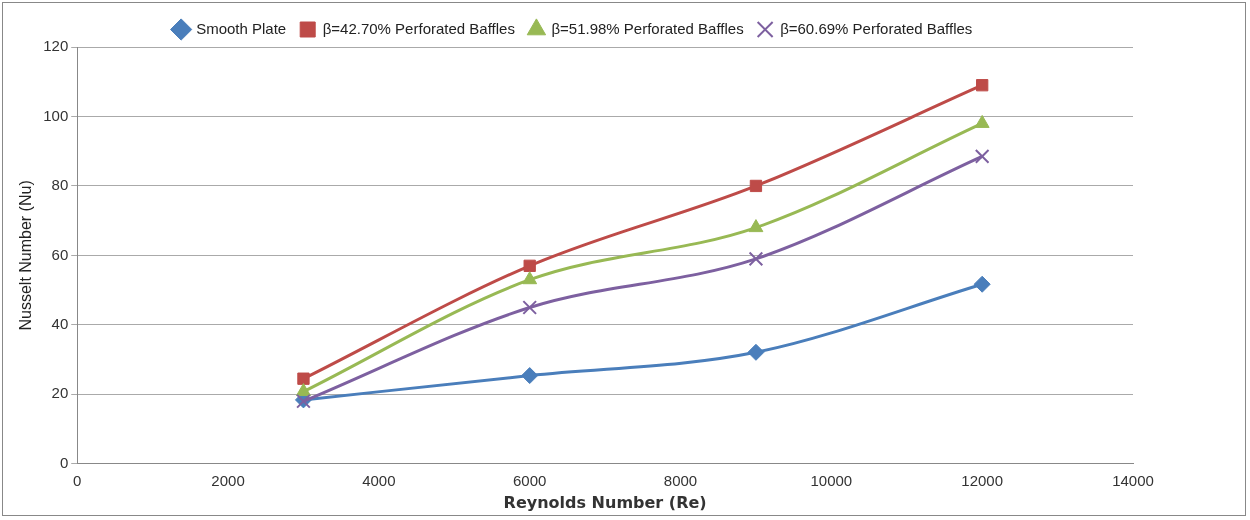  What do you see at coordinates (56, 115) in the screenshot?
I see `y-tick-label: 100` at bounding box center [56, 115].